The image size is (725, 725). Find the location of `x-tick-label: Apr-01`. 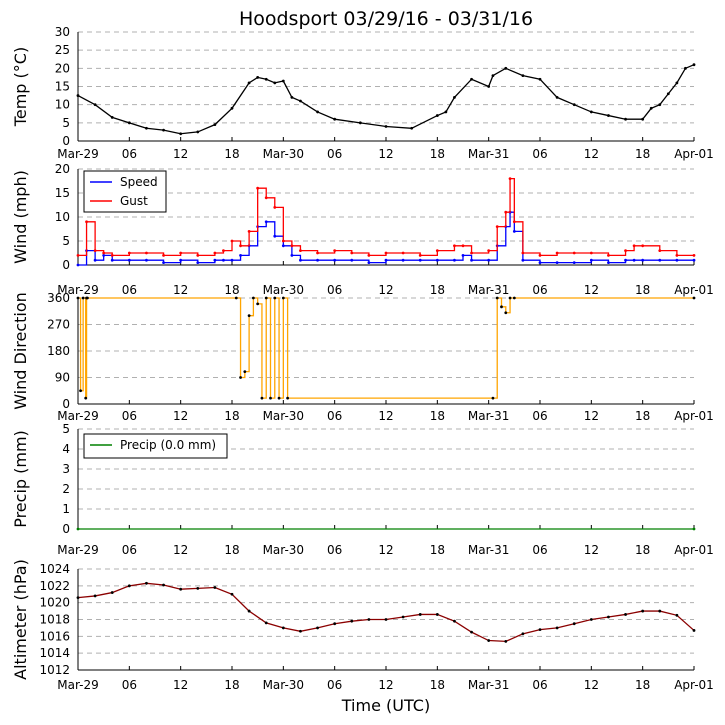

x-tick-label: Apr-01 is located at coordinates (694, 685).